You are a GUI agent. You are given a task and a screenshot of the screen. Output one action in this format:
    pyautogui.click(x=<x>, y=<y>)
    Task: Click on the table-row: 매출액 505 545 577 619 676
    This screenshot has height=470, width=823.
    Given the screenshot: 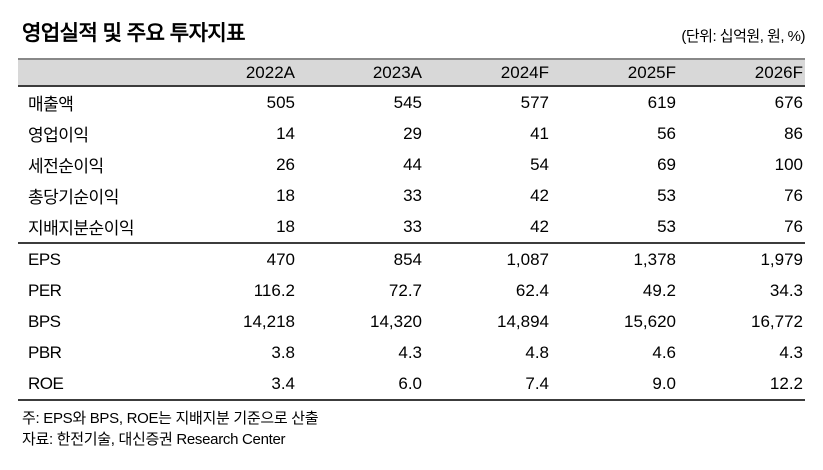 What is the action you would take?
    pyautogui.click(x=411, y=102)
    